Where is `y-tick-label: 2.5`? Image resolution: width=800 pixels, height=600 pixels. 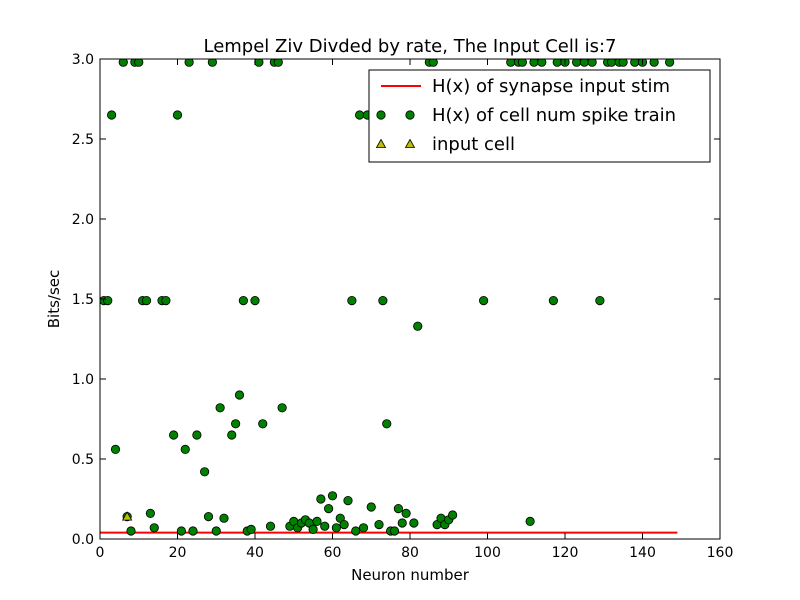 y-tick-label: 2.5 is located at coordinates (83, 140).